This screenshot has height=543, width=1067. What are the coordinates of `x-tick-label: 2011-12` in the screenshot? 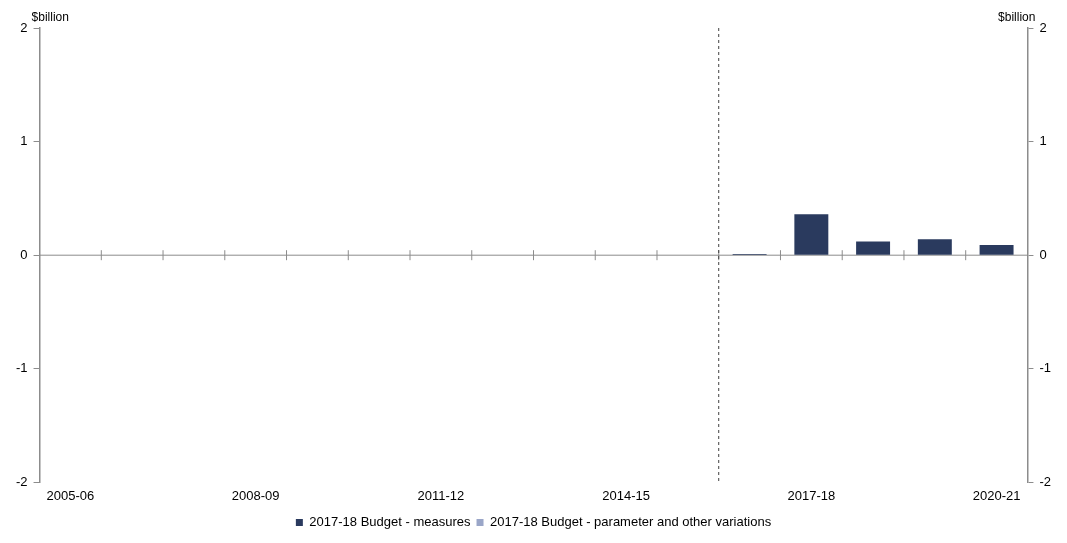 It's located at (441, 495).